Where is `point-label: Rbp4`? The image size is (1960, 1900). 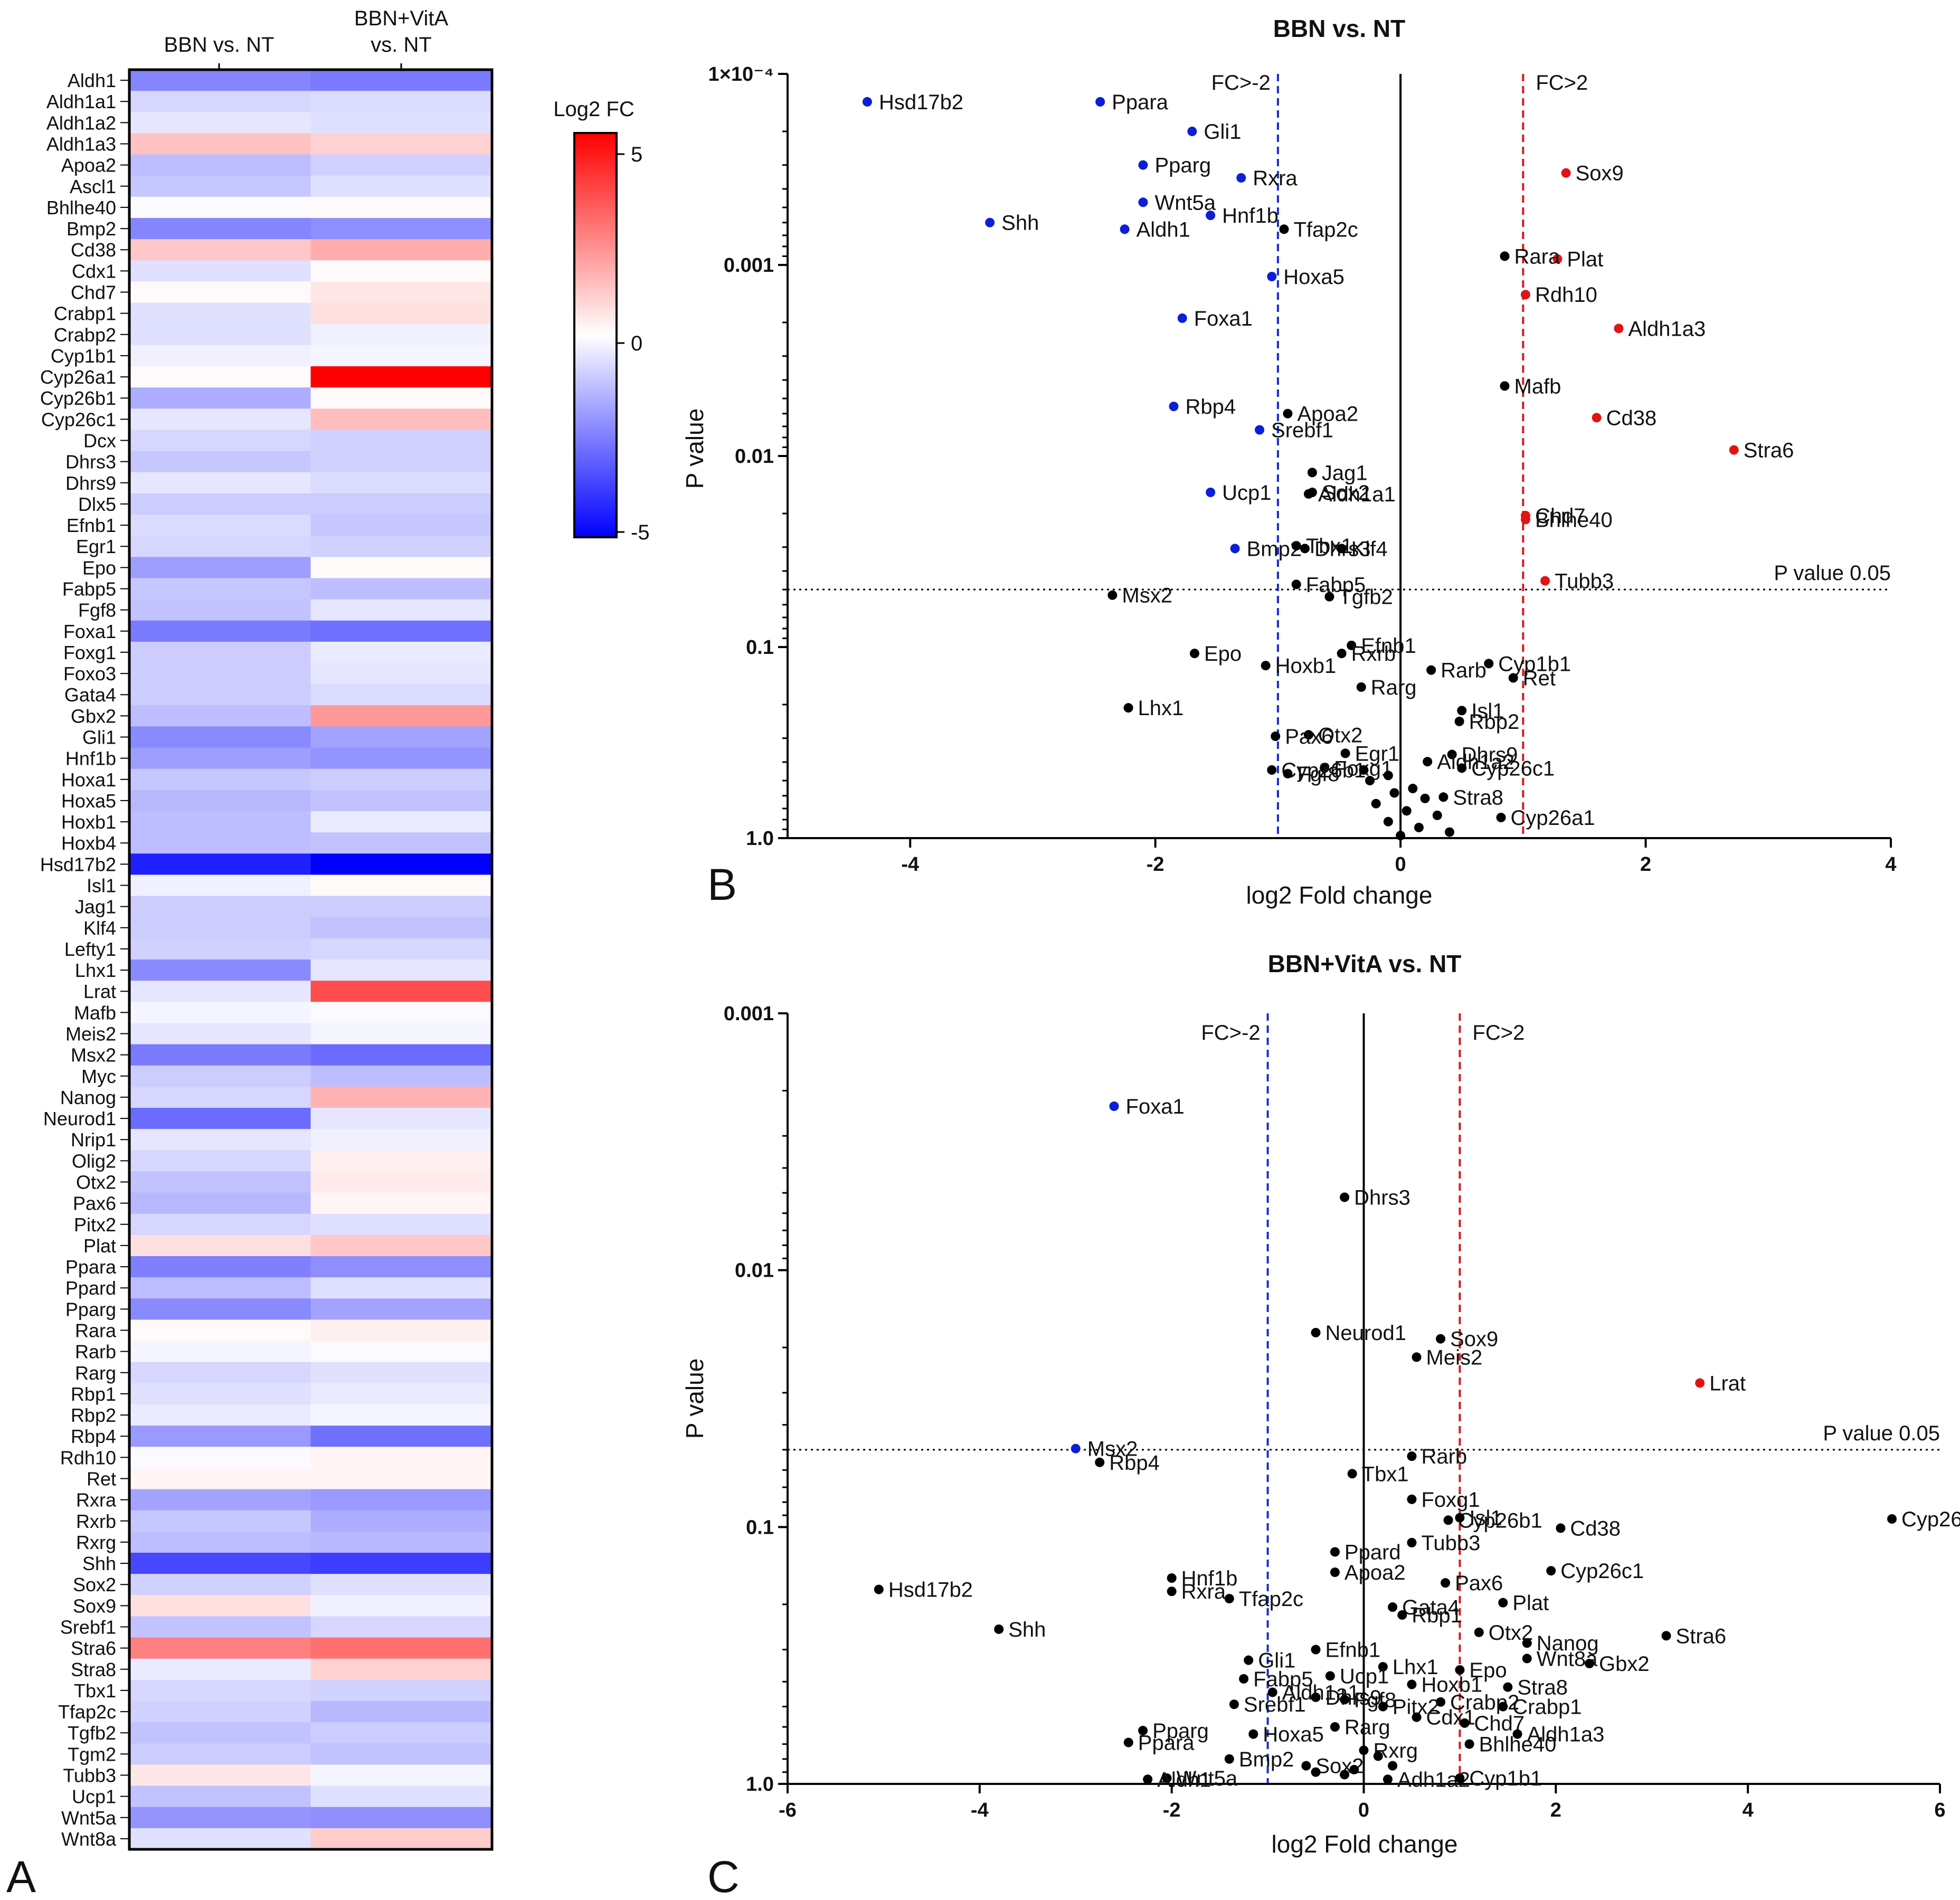 point-label: Rbp4 is located at coordinates (1211, 407).